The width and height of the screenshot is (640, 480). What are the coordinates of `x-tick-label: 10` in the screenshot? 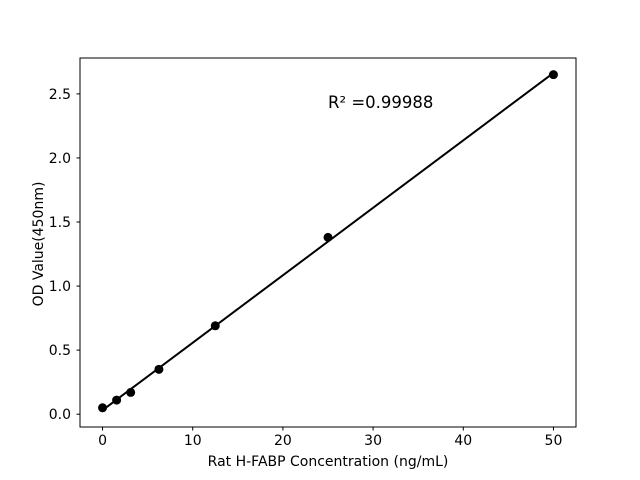 It's located at (193, 441).